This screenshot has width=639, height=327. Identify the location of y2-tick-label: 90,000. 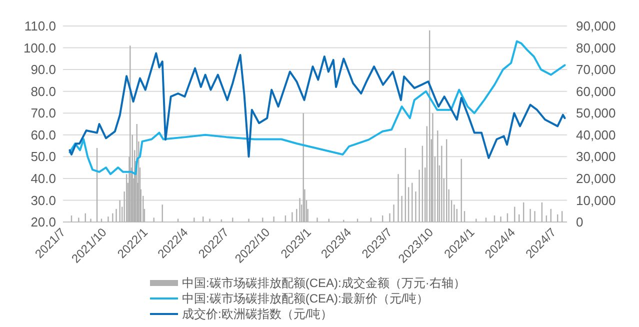
(596, 26).